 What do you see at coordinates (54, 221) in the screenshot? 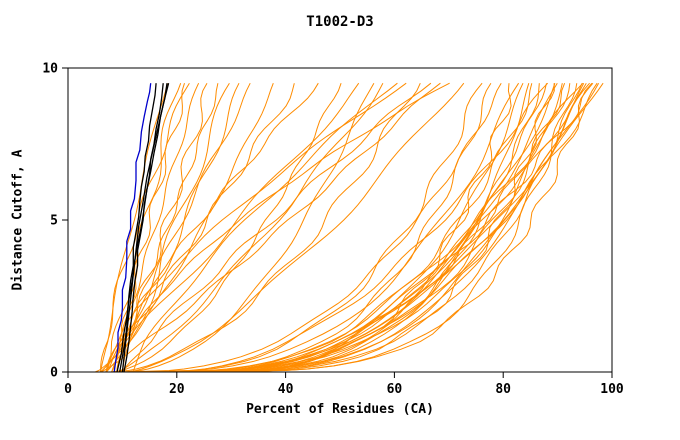
I see `svg-text: 5` at bounding box center [54, 221].